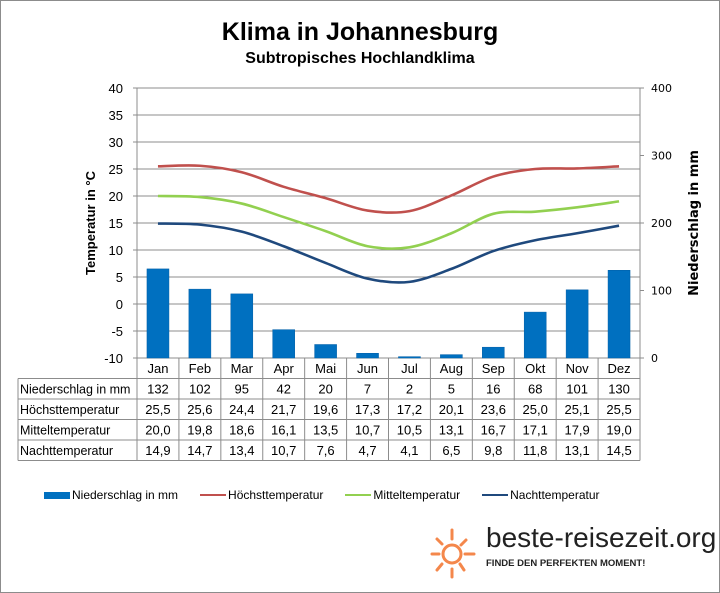 Image resolution: width=720 pixels, height=593 pixels. I want to click on table-cell: 20,1, so click(451, 409).